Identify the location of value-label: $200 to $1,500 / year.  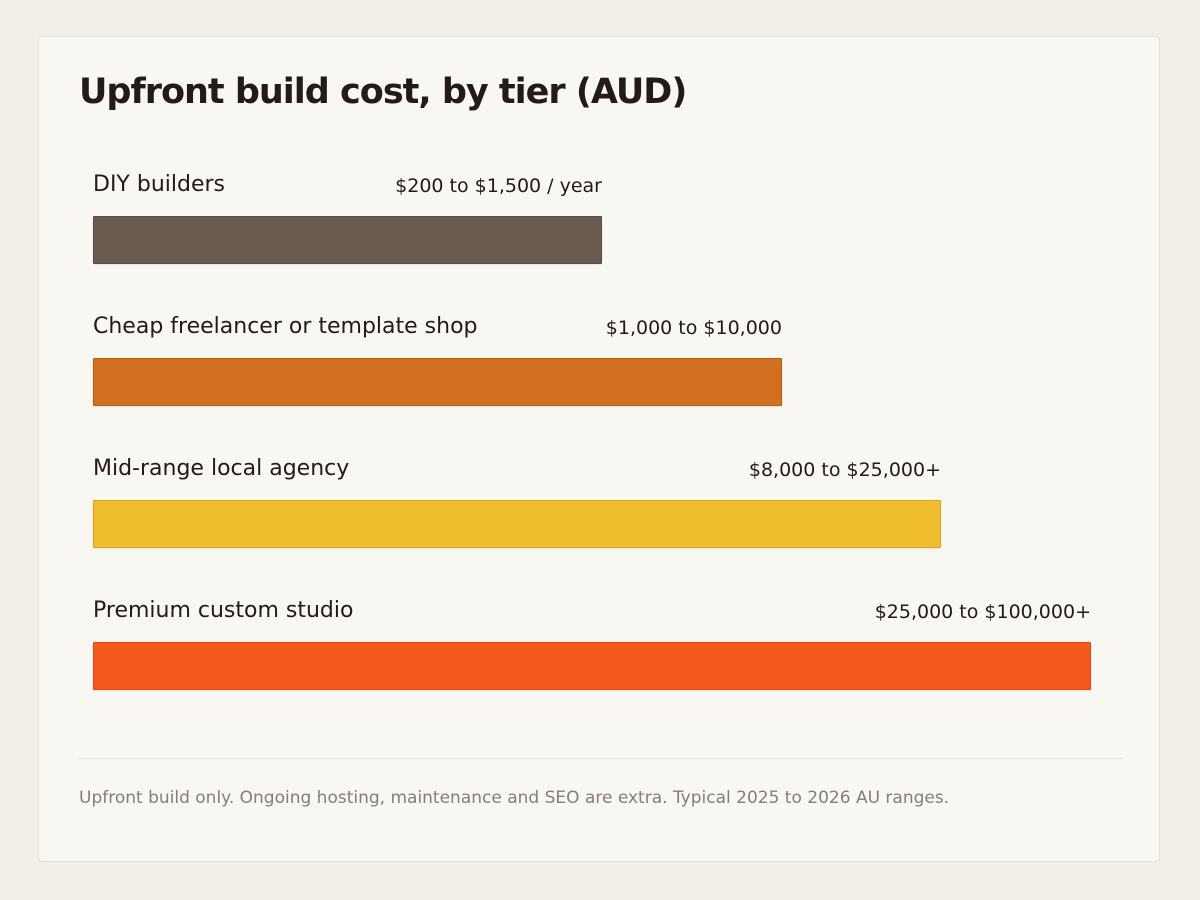
(498, 186).